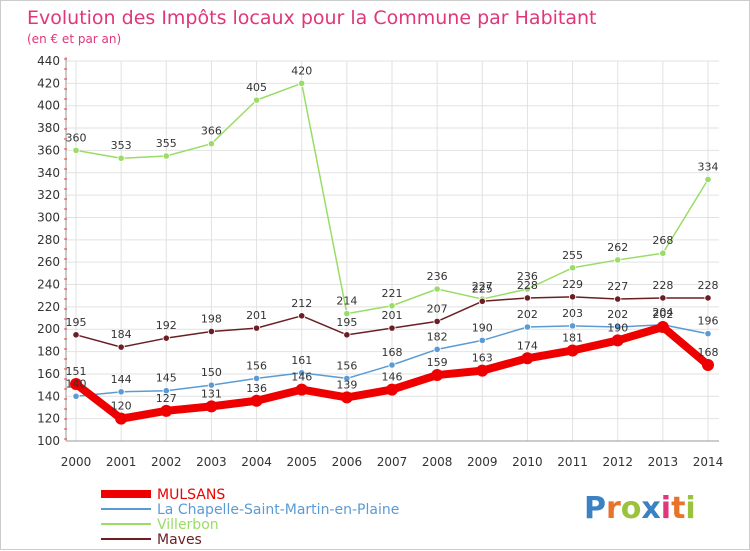 The image size is (750, 551). What do you see at coordinates (48, 352) in the screenshot?
I see `y-tick-label: 180` at bounding box center [48, 352].